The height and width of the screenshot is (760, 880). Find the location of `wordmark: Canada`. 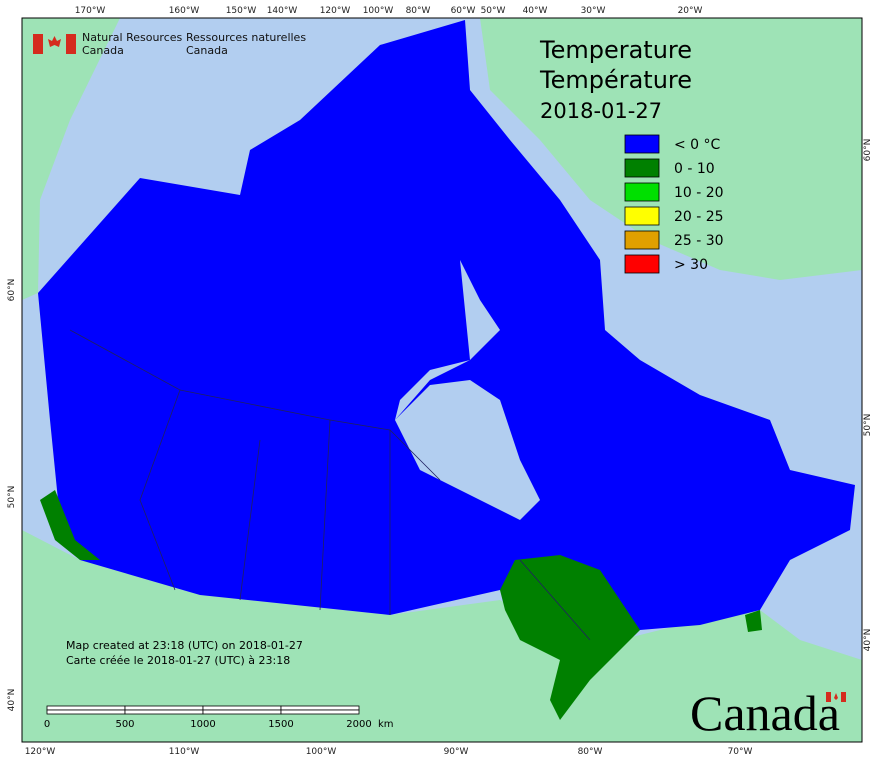

wordmark: Canada is located at coordinates (765, 713).